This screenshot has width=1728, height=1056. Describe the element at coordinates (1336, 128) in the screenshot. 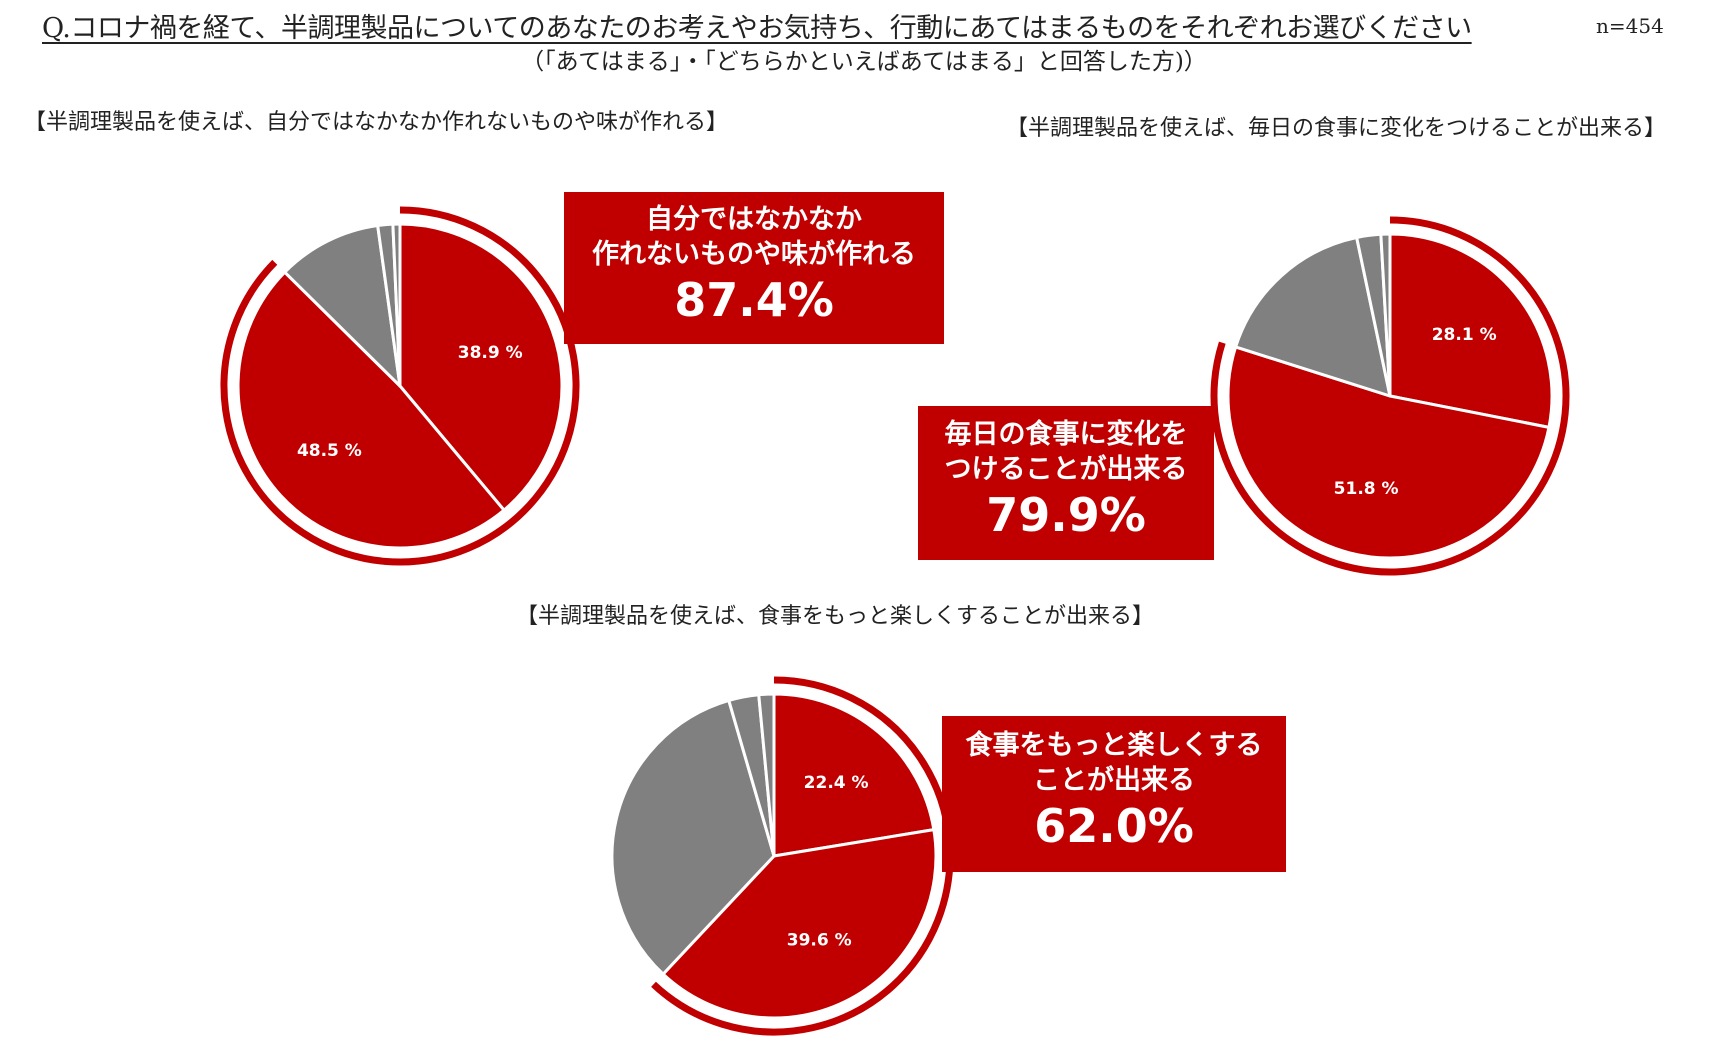

I see `chart-2-title: 【半調理製品を使えば、毎日の食事に変化をつけることが出来る】` at that location.